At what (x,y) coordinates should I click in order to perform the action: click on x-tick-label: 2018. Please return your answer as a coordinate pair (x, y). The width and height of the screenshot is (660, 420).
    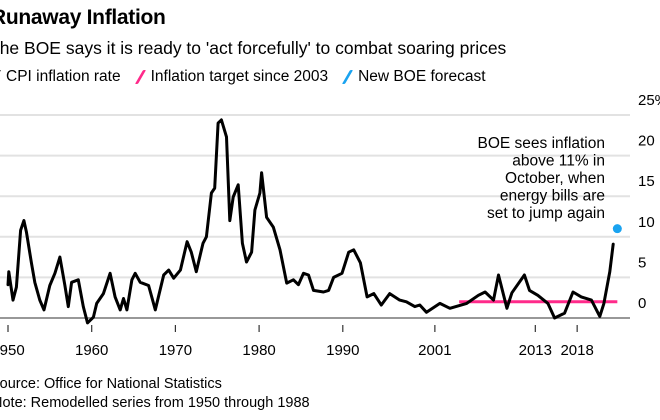
    Looking at the image, I should click on (576, 350).